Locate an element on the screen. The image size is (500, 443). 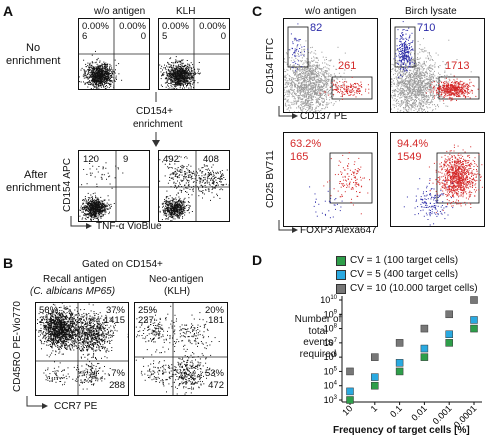
panelA-axis-corner is located at coordinates (81, 222).